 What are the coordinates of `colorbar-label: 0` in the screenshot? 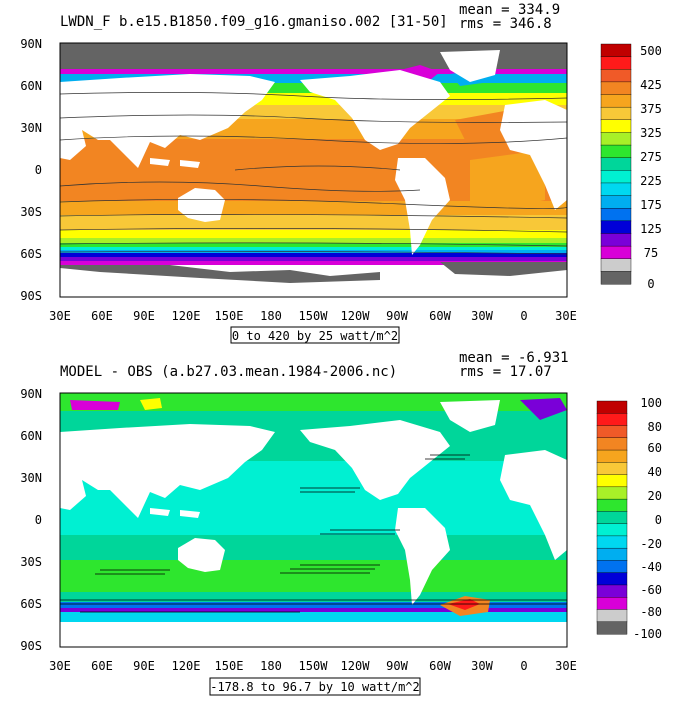 It's located at (658, 520).